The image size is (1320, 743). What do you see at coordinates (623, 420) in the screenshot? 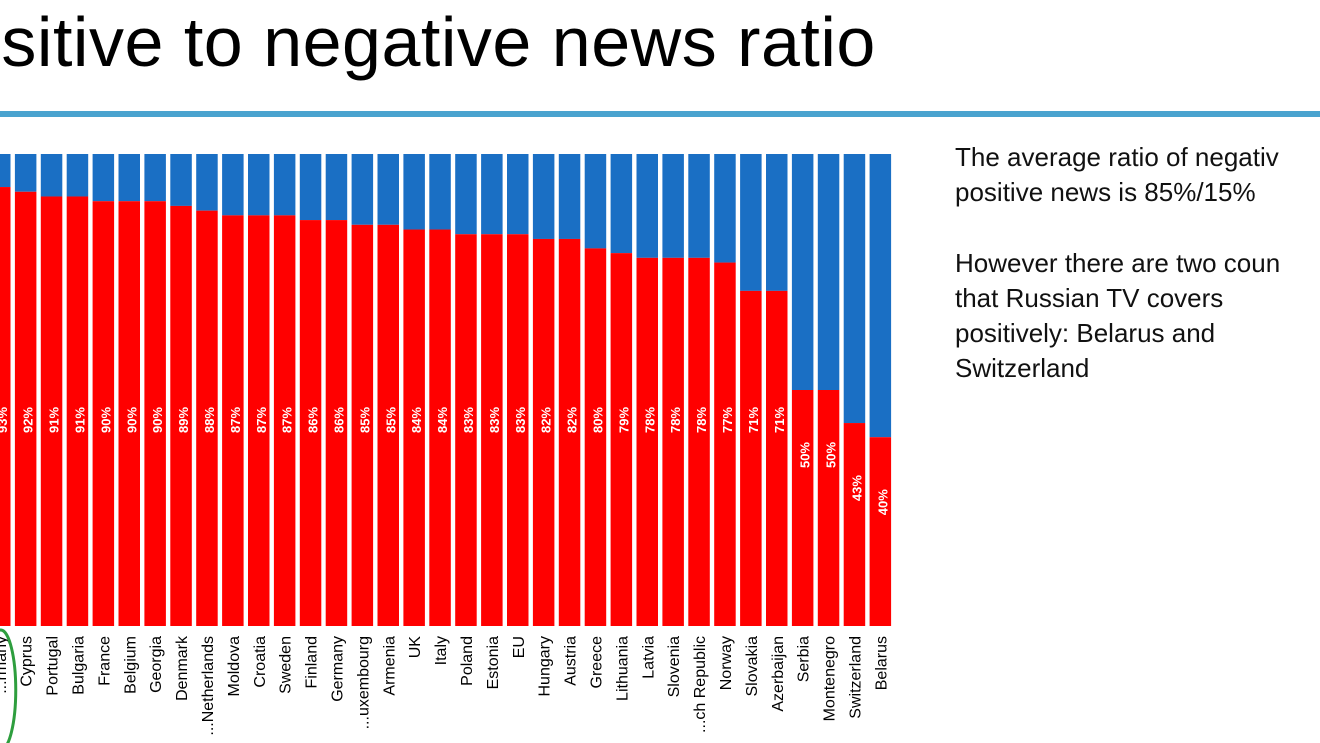
I see `bar-value-label: 79%` at bounding box center [623, 420].